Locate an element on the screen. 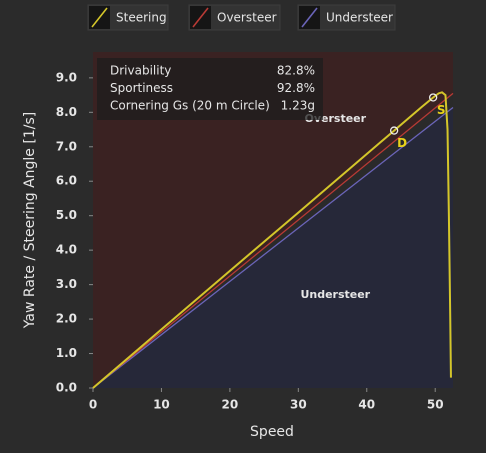 The height and width of the screenshot is (453, 486). y-tick-label: 1.0 is located at coordinates (66, 353).